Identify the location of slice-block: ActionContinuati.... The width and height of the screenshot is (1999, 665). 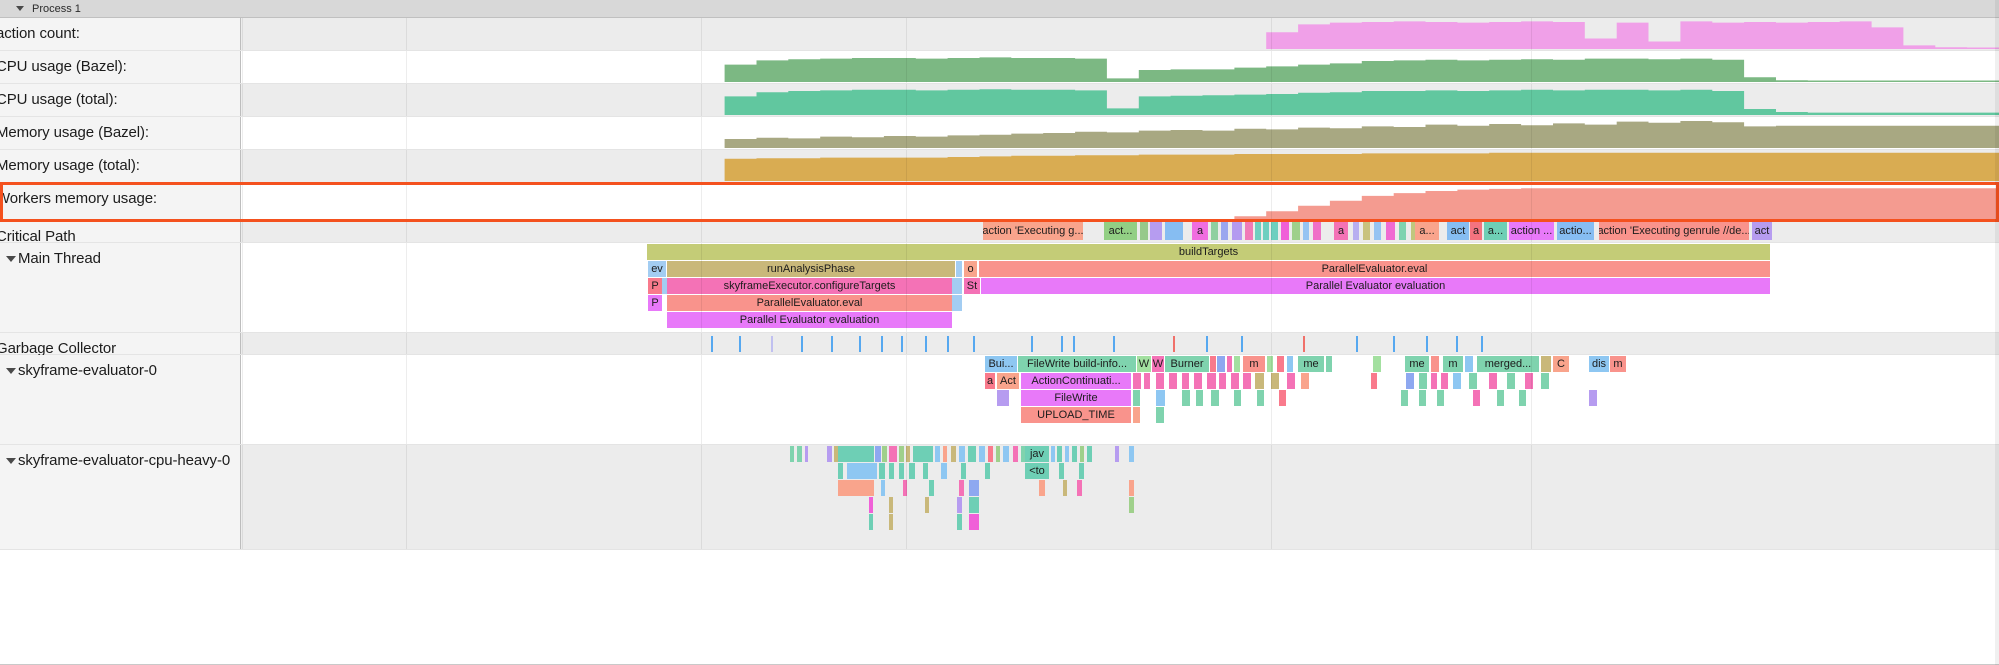
(1076, 381).